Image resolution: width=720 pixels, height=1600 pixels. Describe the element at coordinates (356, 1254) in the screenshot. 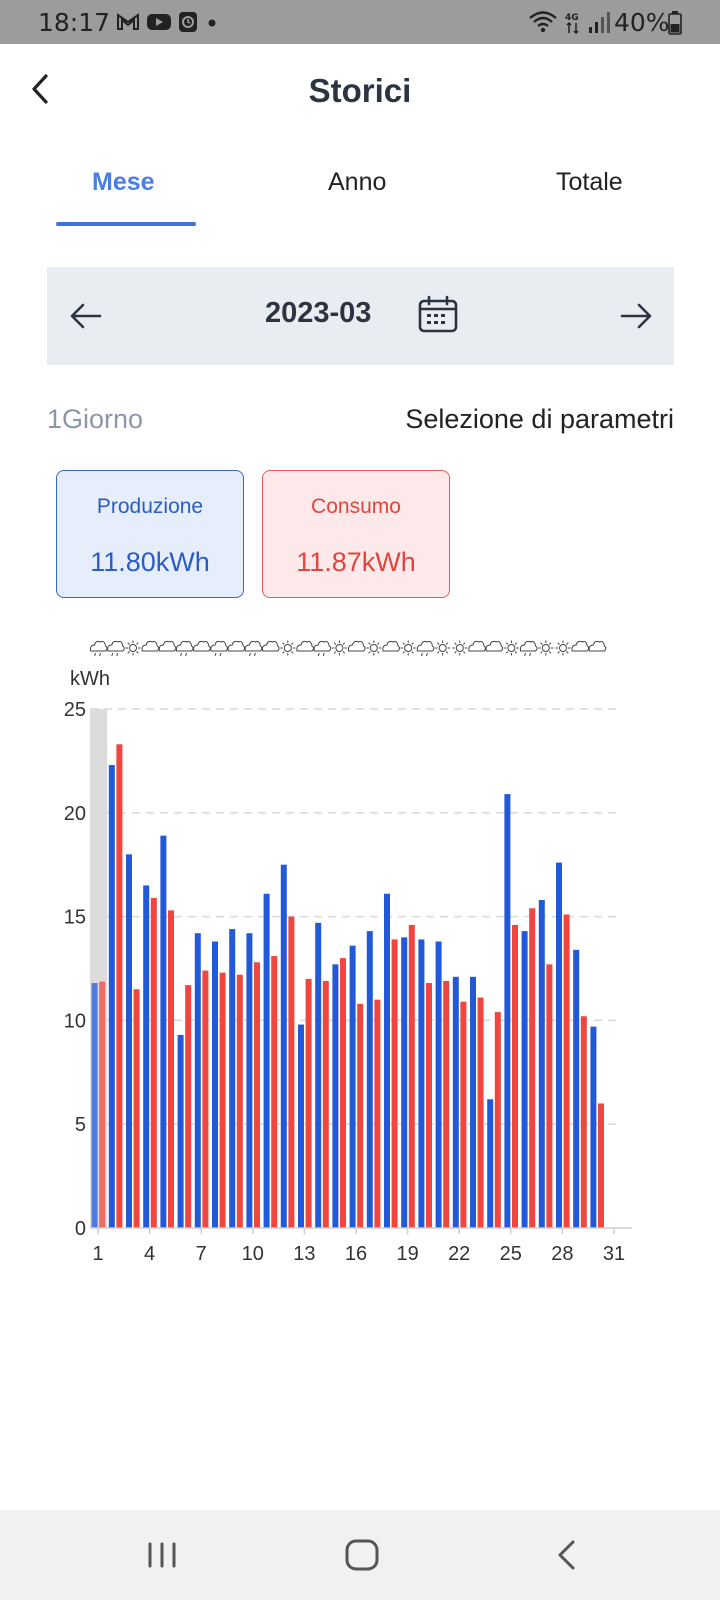

I see `x-tick-label: 16` at that location.